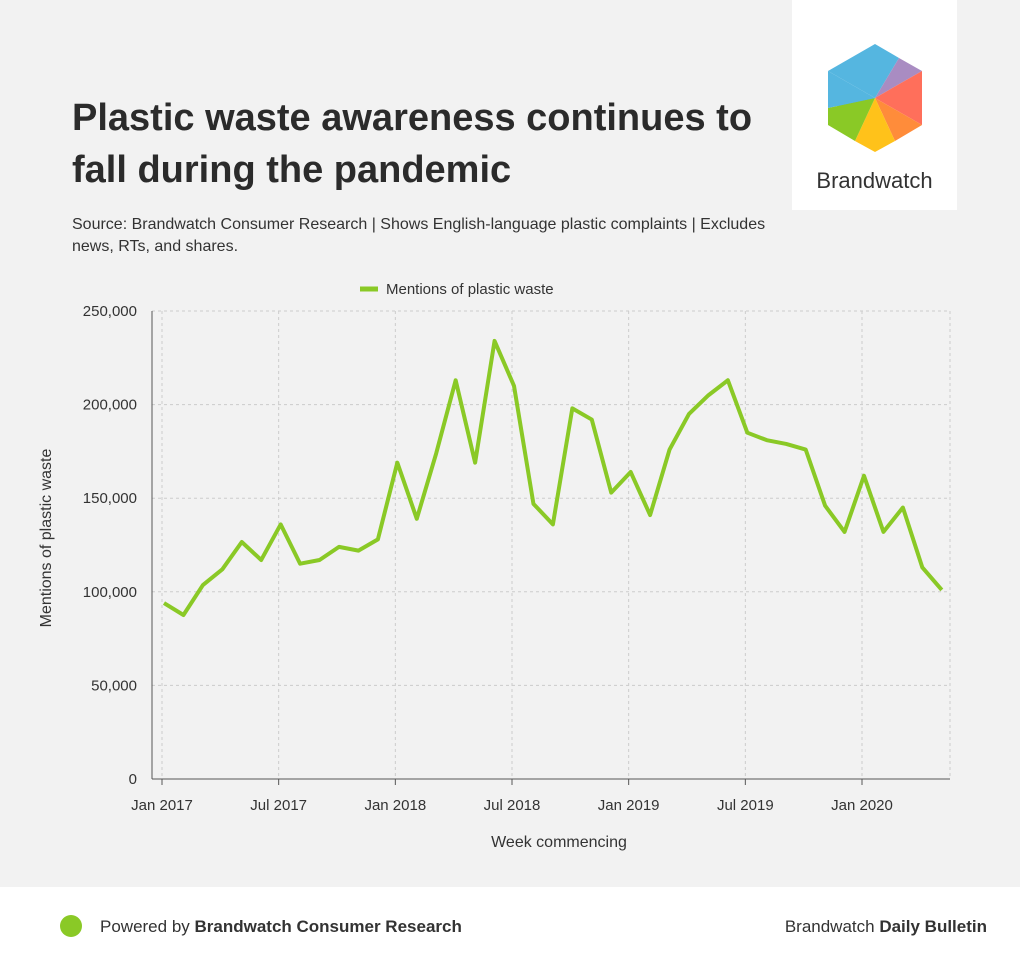  I want to click on x-tick-label: Jan 2018, so click(395, 805).